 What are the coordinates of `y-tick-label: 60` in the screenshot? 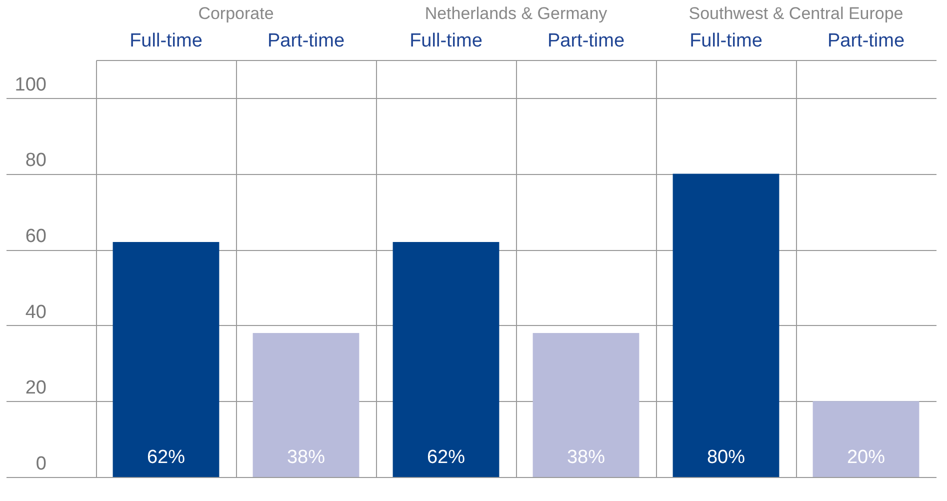 It's located at (35, 237).